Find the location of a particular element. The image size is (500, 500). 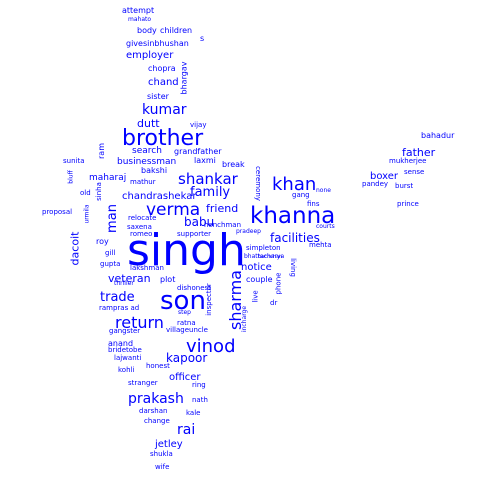

word: verma is located at coordinates (173, 210).